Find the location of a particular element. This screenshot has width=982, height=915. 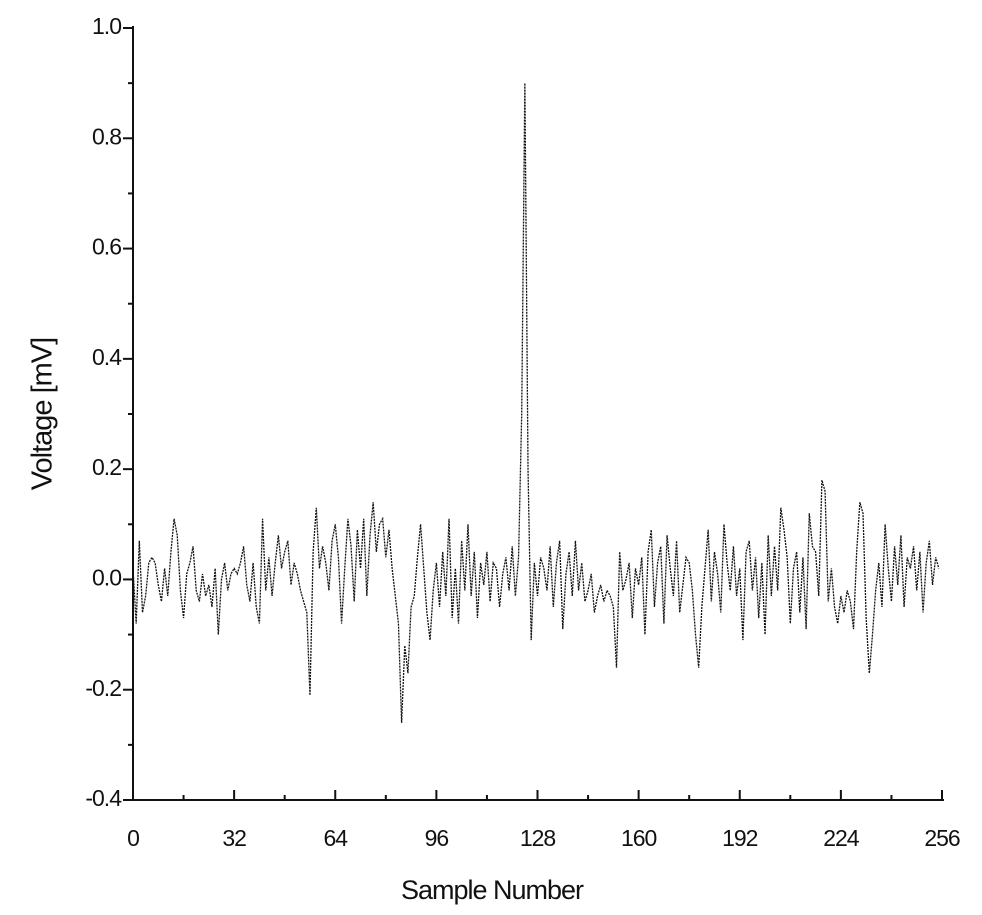

y-tick-label: 0.8 is located at coordinates (106, 136).